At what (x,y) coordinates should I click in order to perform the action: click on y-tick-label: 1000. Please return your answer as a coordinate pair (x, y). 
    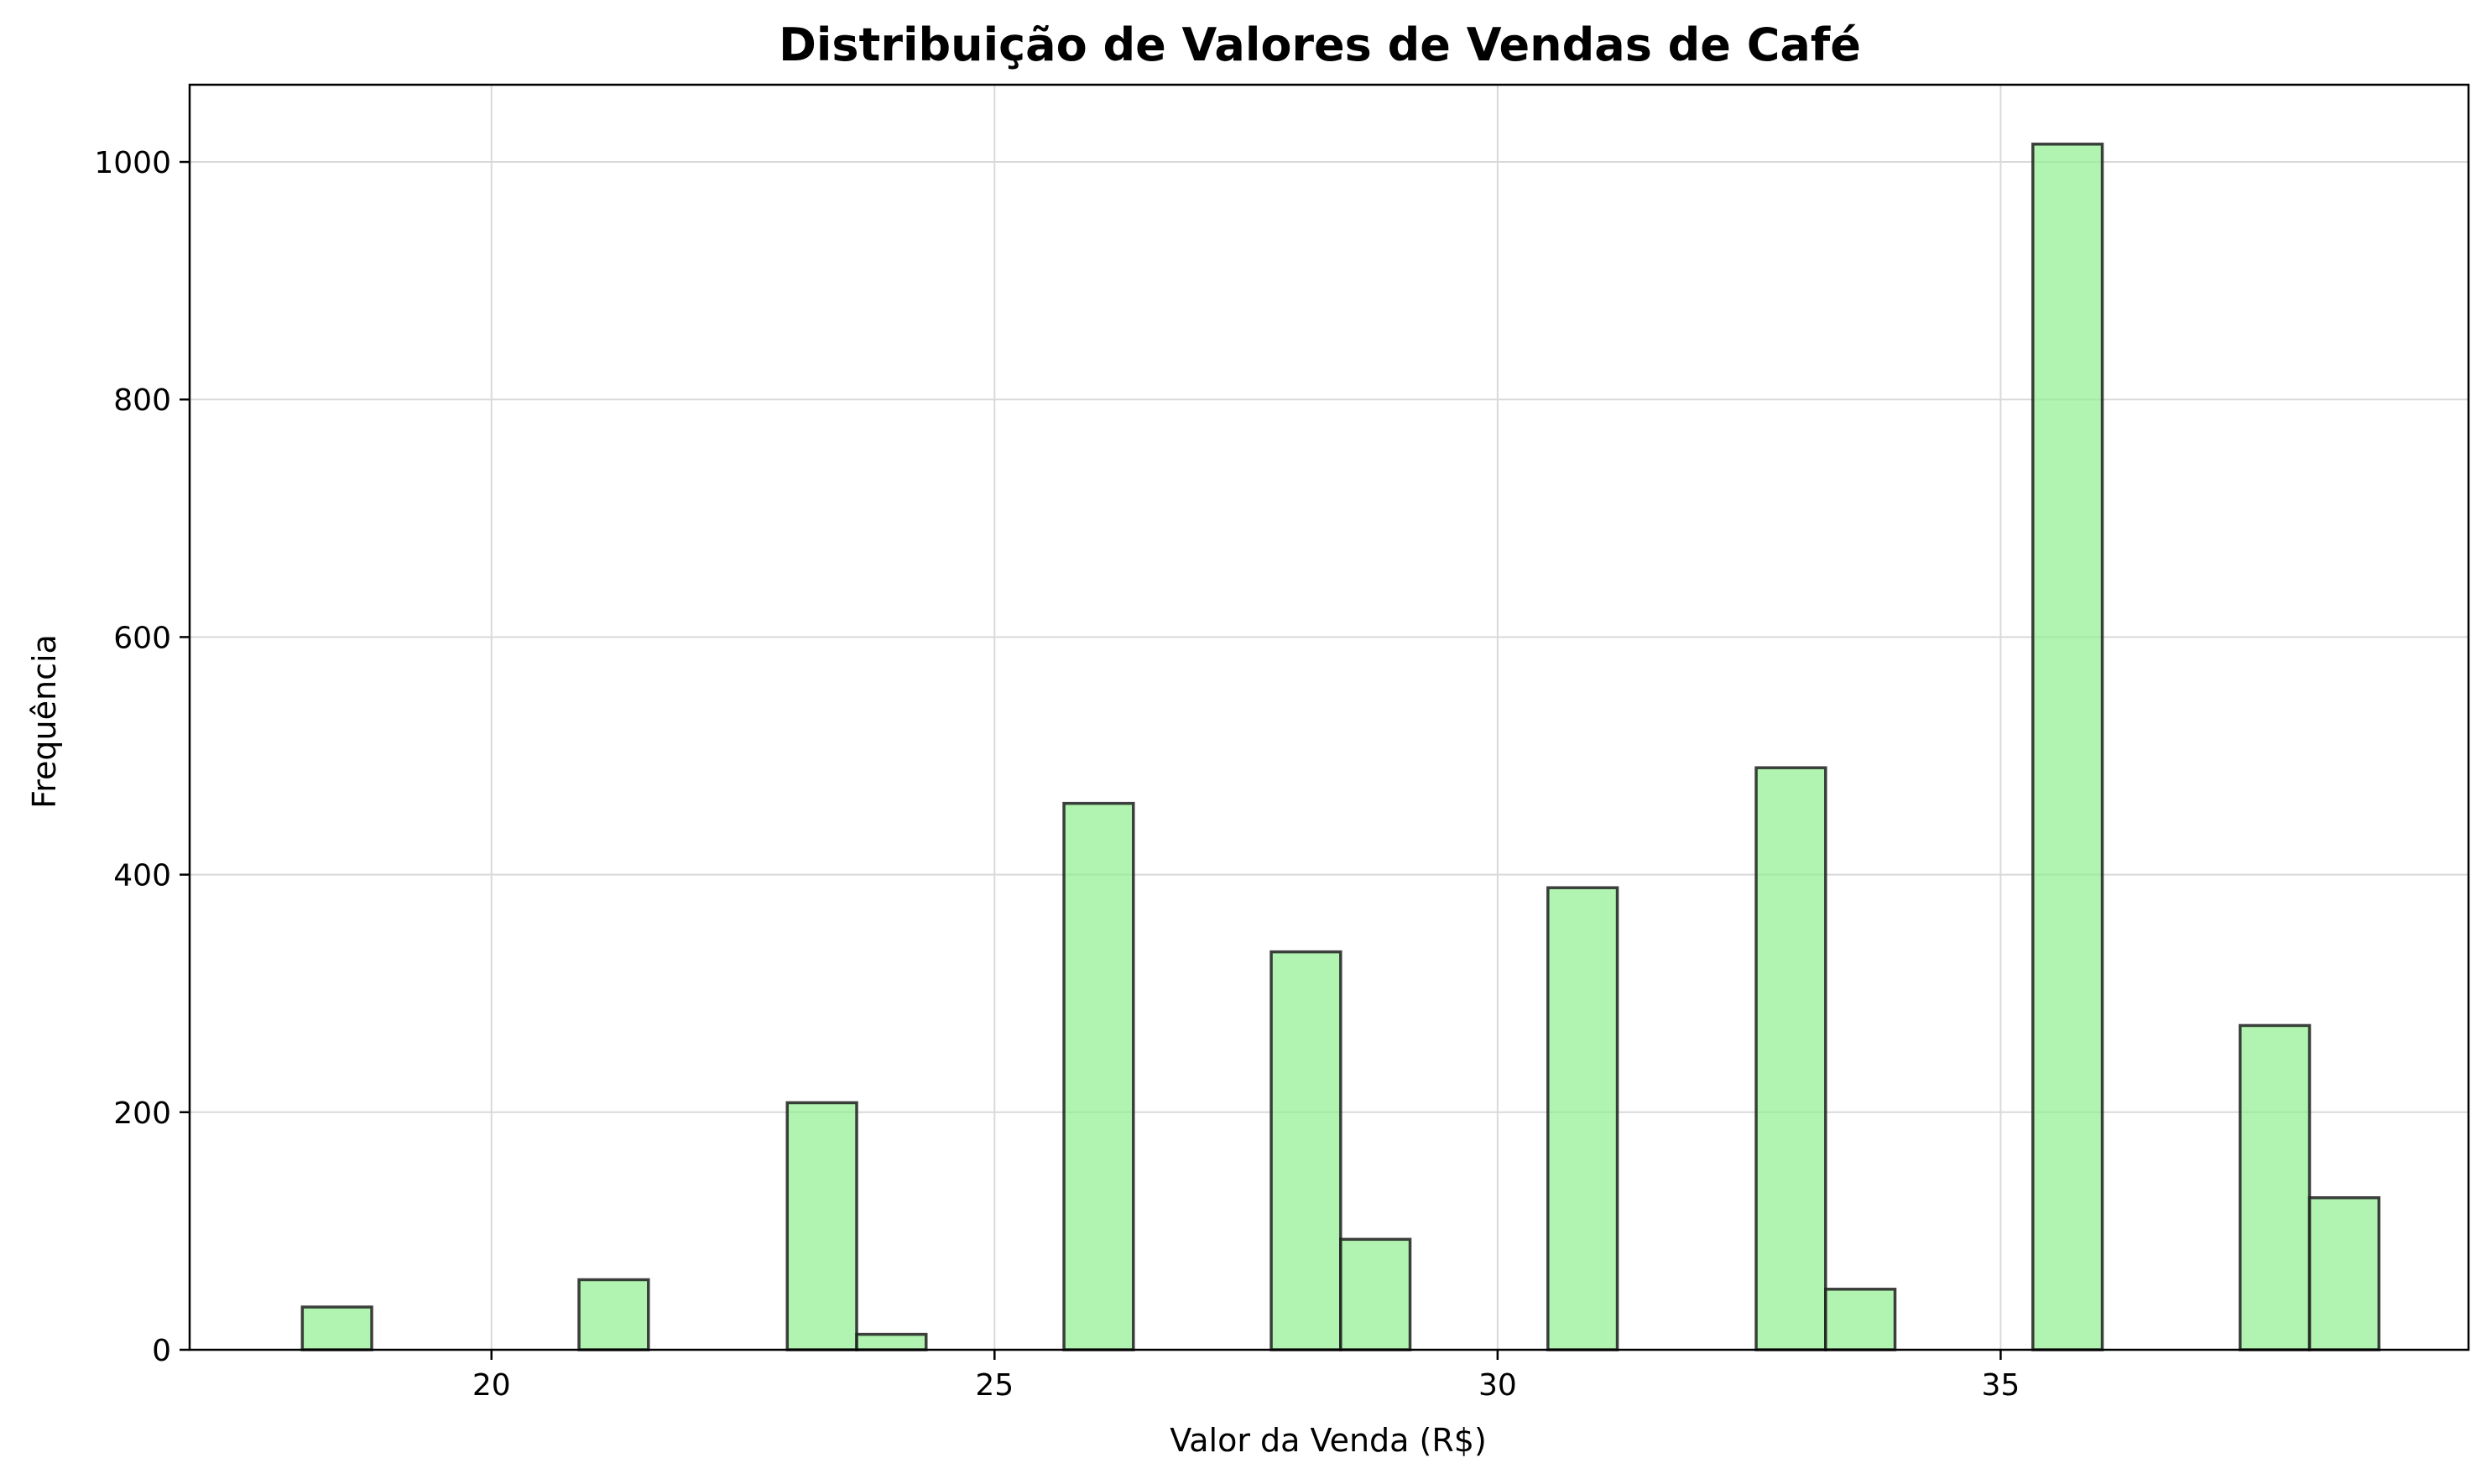
    Looking at the image, I should click on (133, 163).